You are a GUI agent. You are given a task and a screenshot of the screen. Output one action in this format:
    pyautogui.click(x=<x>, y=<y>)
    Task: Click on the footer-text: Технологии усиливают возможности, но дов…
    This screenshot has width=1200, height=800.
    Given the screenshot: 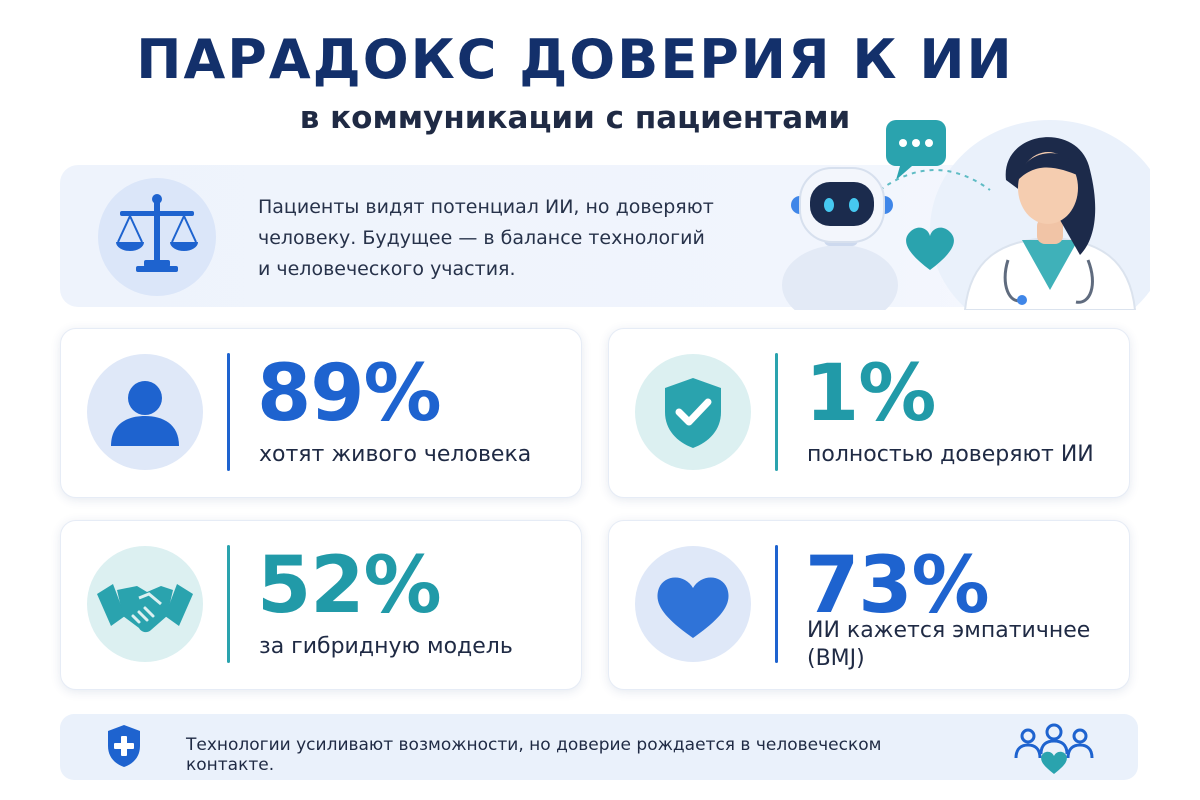 What is the action you would take?
    pyautogui.click(x=534, y=755)
    